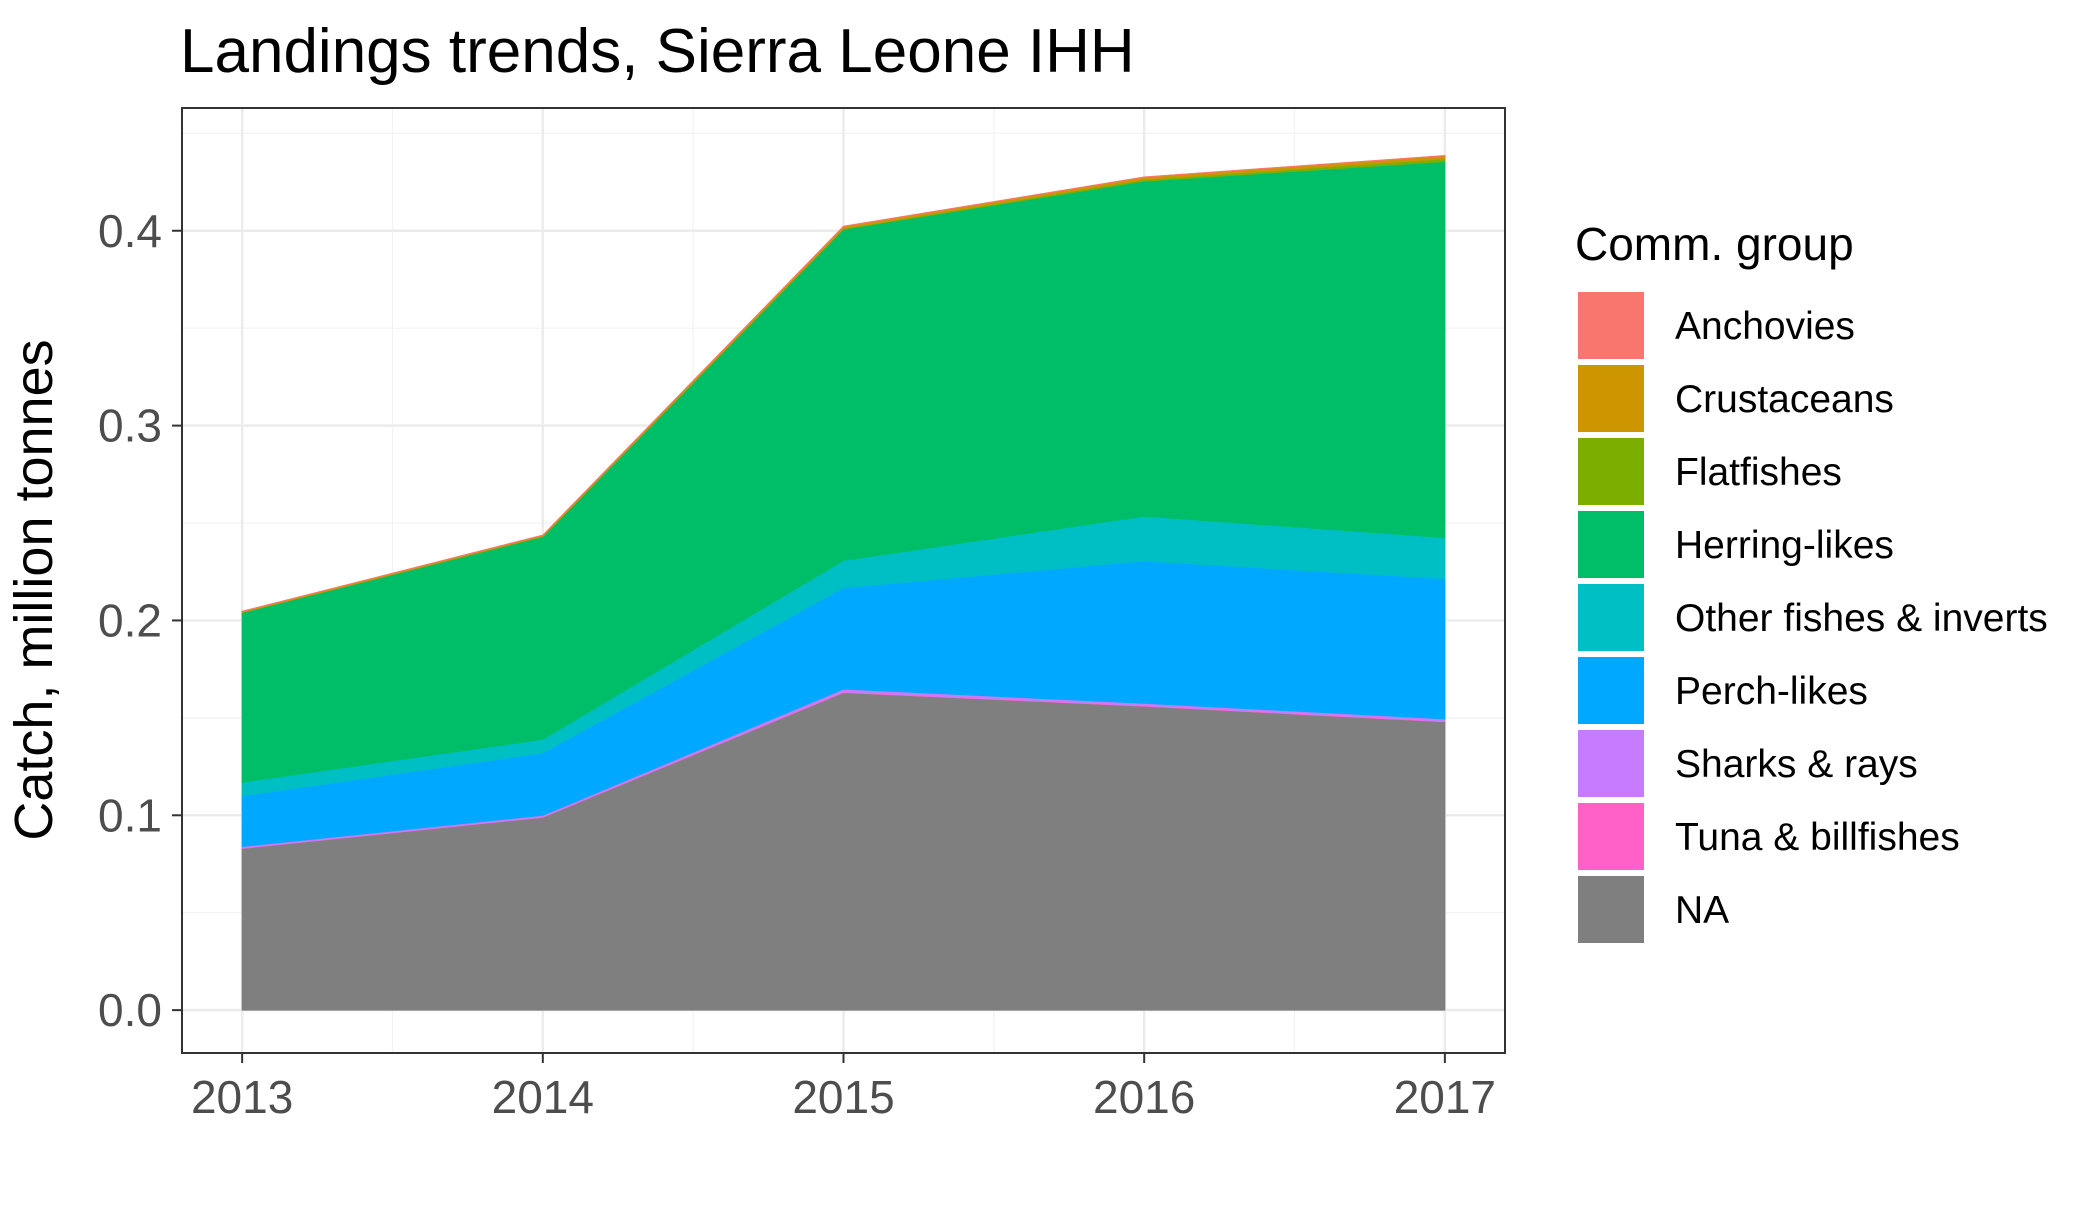  I want to click on y-tick-label: 0.1, so click(130, 815).